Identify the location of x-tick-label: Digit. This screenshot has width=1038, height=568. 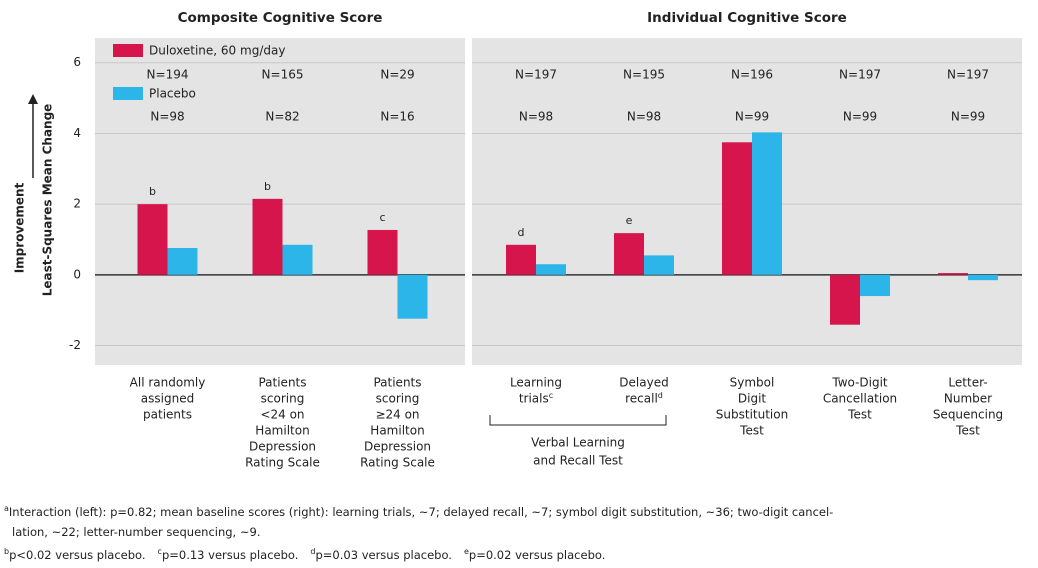
(752, 399).